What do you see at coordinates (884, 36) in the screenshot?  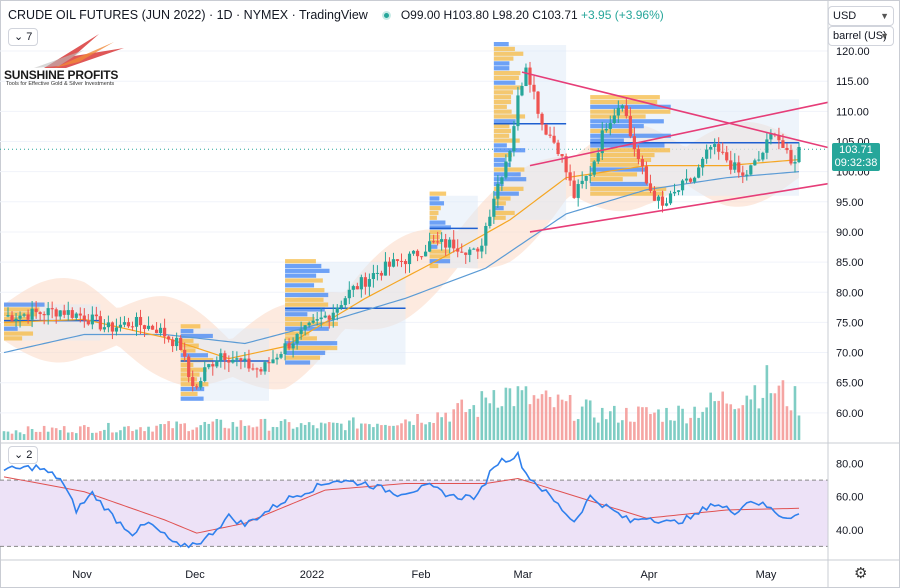 I see `chevron-down-icon: ▼` at bounding box center [884, 36].